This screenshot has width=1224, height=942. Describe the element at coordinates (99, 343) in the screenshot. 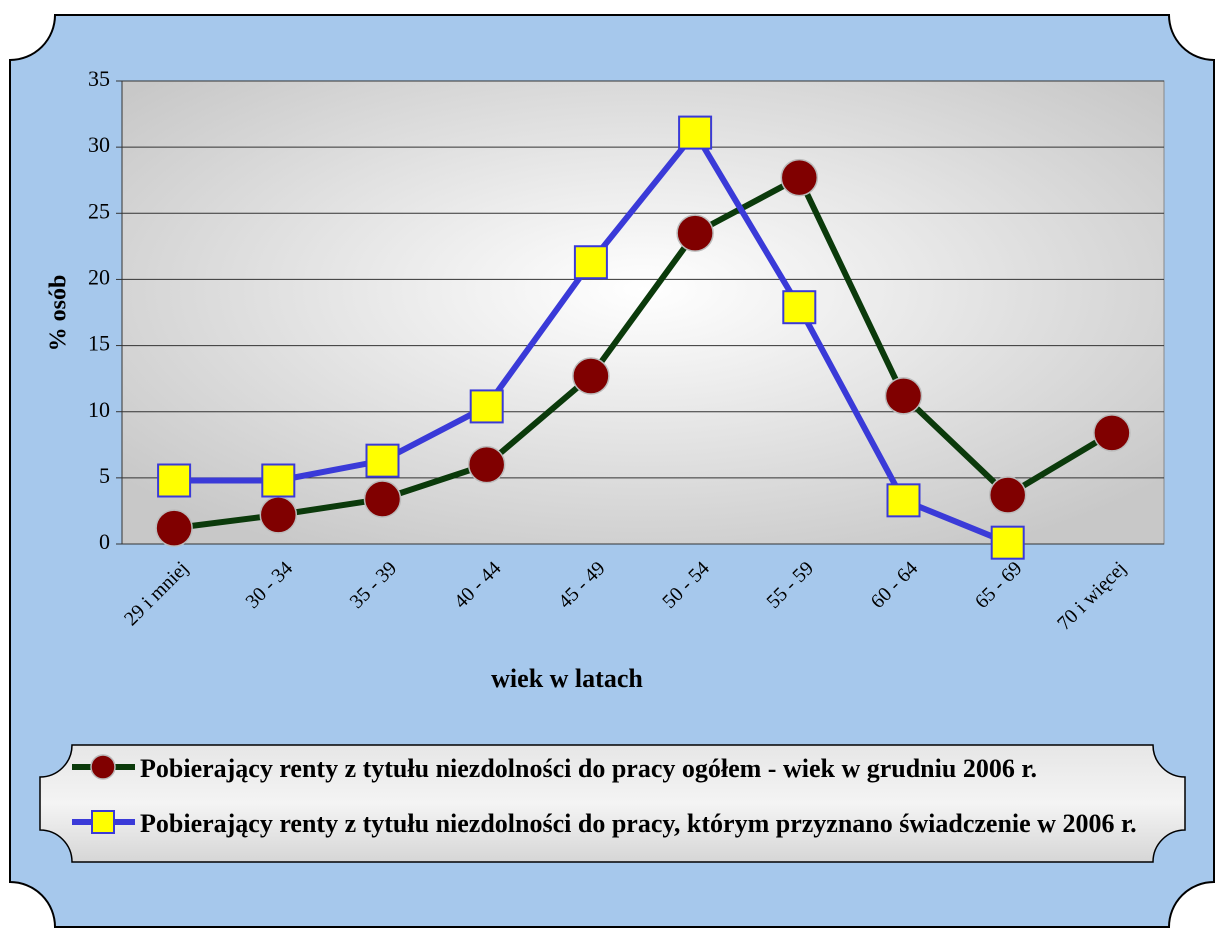

I see `y-tick-label: 15` at that location.